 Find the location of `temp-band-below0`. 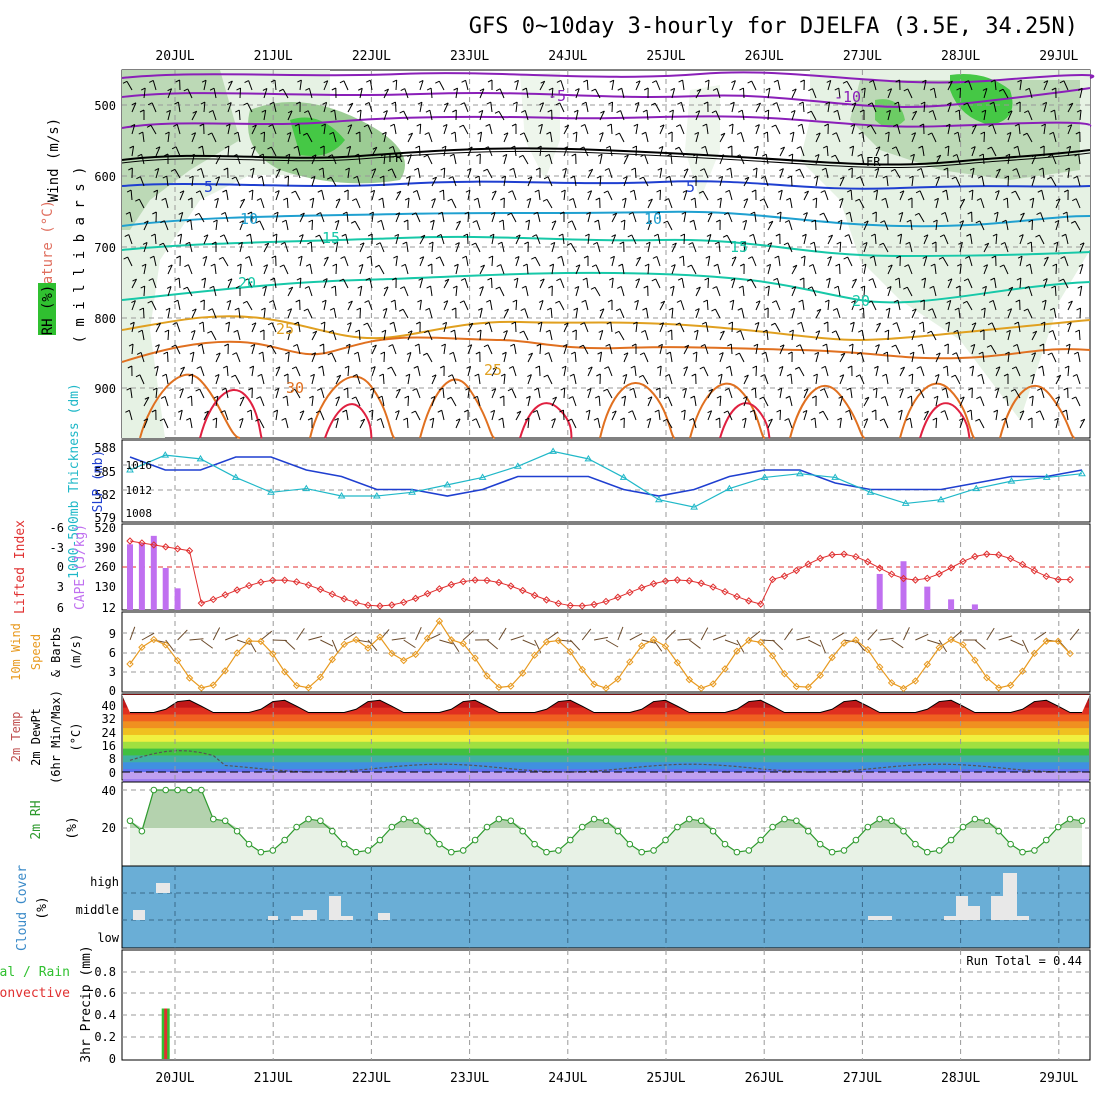

temp-band-below0 is located at coordinates (606, 775).